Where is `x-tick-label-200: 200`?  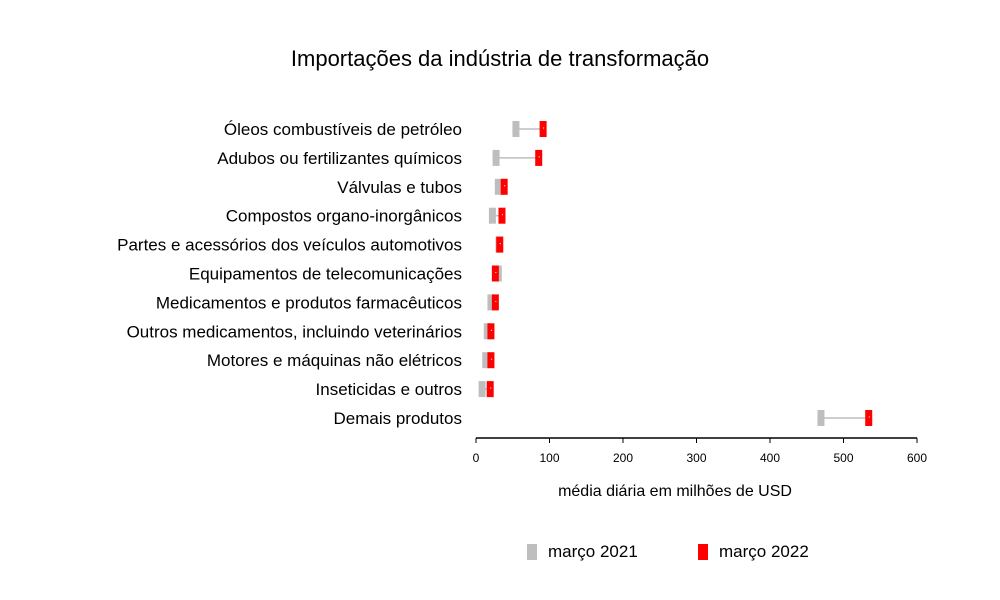 x-tick-label-200: 200 is located at coordinates (623, 458).